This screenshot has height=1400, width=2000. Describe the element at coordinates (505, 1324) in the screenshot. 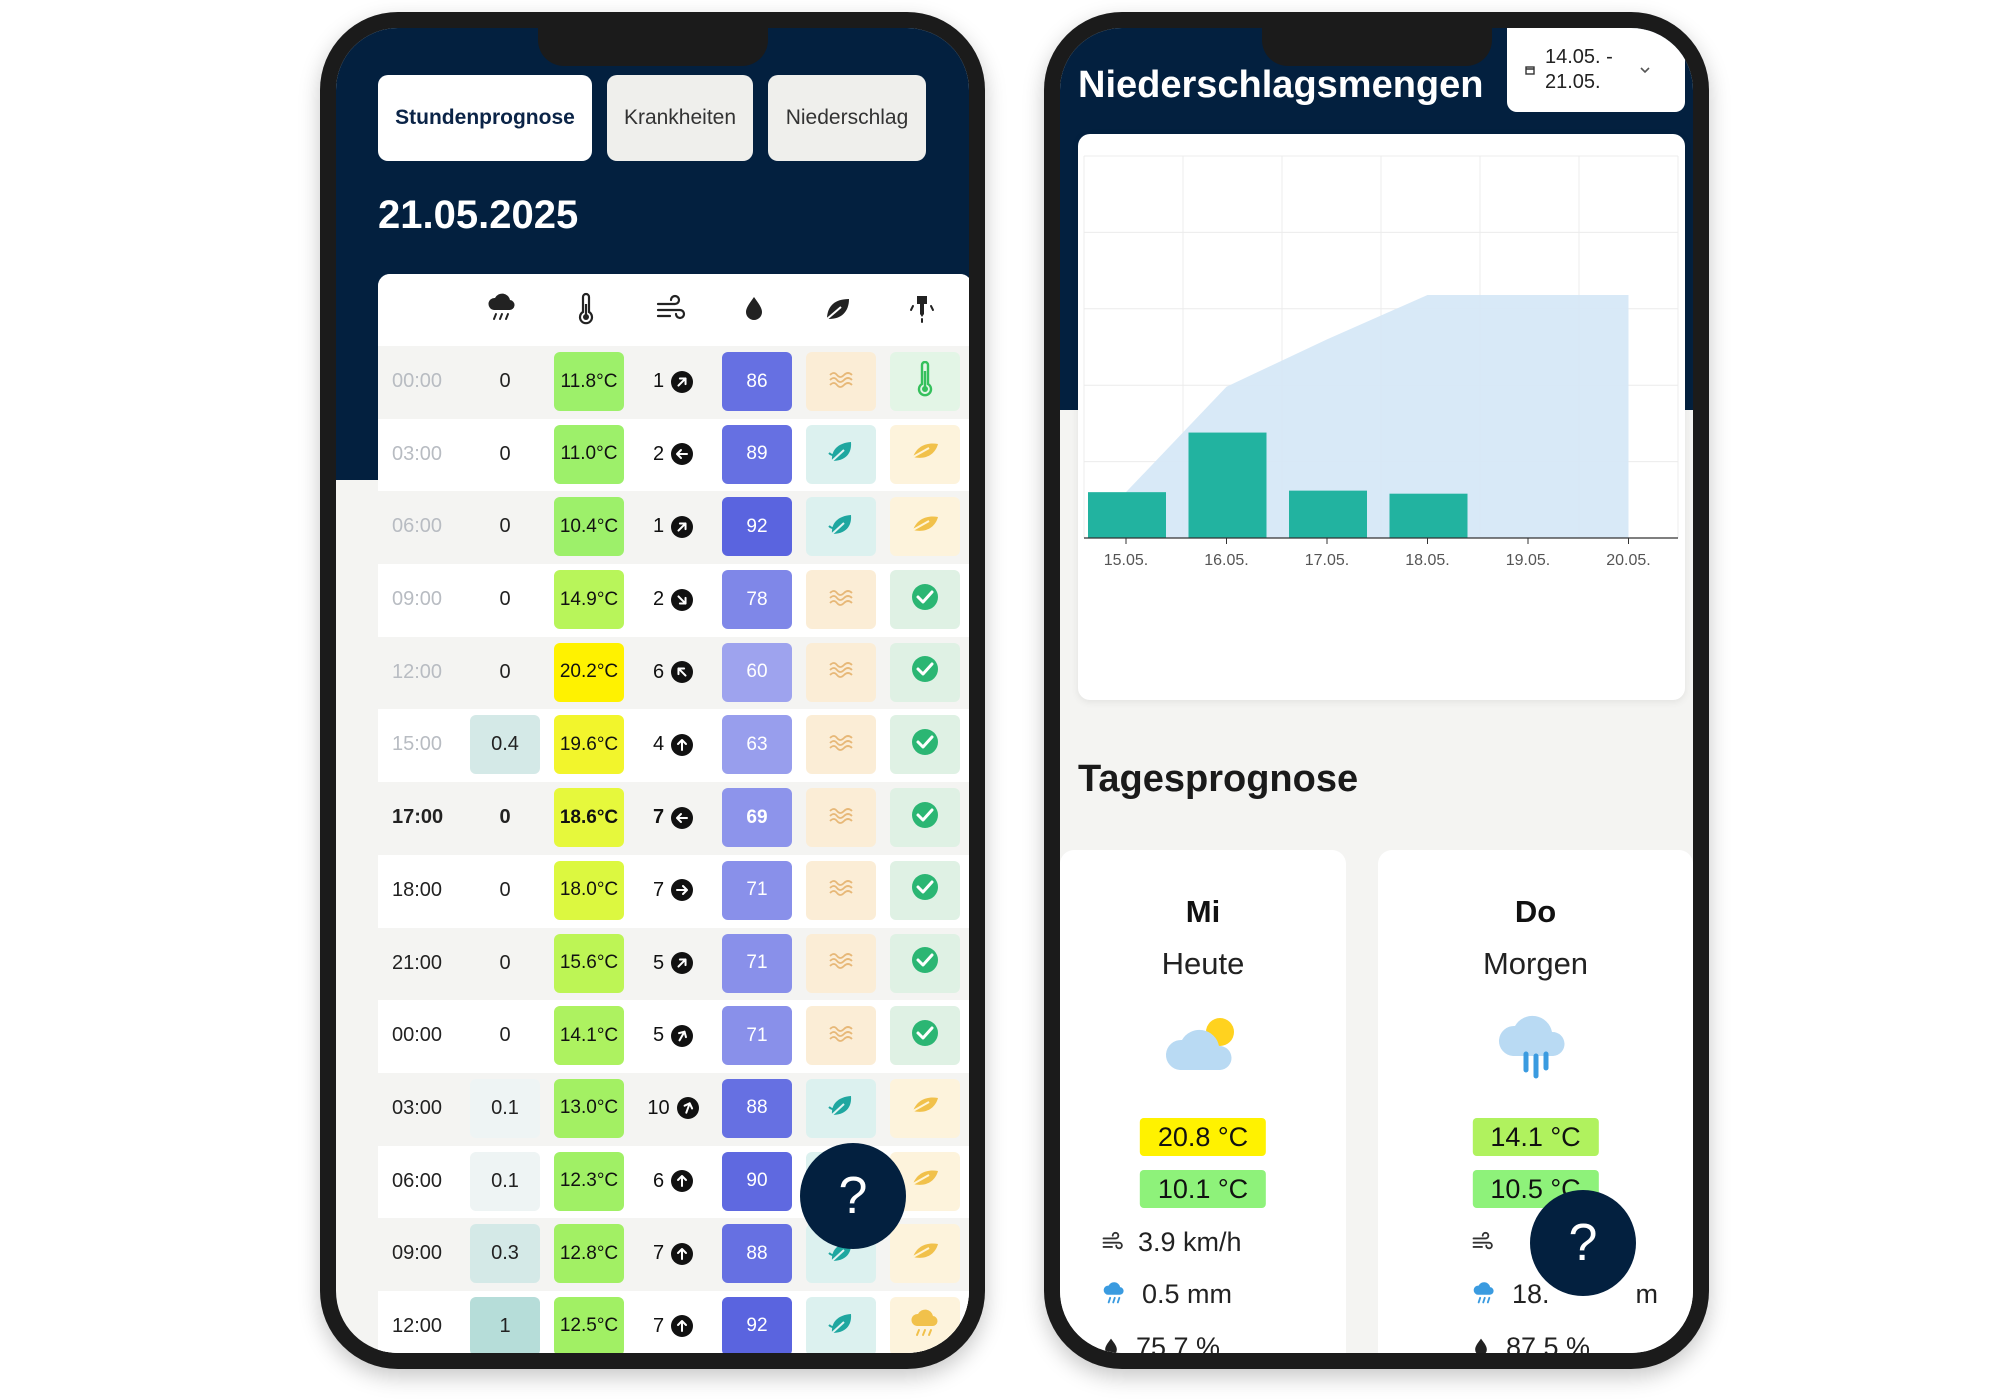

I see `row-precipitation: 1` at that location.